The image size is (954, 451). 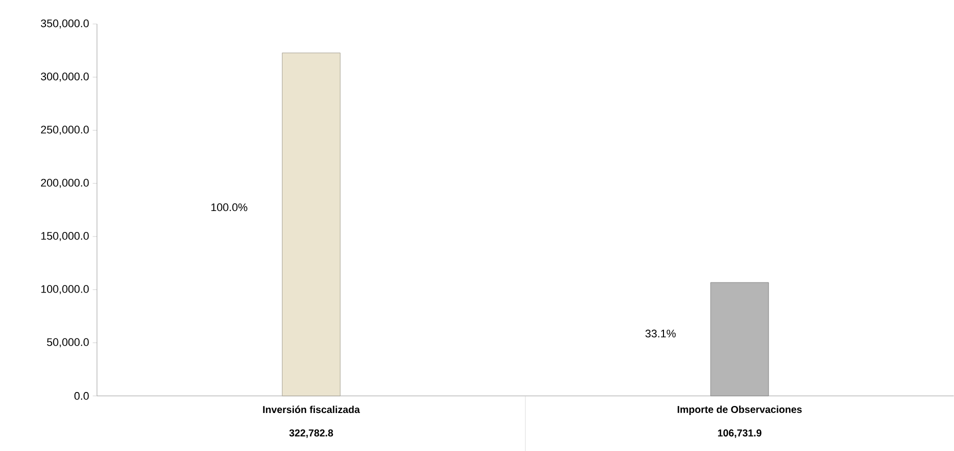 What do you see at coordinates (81, 396) in the screenshot?
I see `y-tick-label: 0.0` at bounding box center [81, 396].